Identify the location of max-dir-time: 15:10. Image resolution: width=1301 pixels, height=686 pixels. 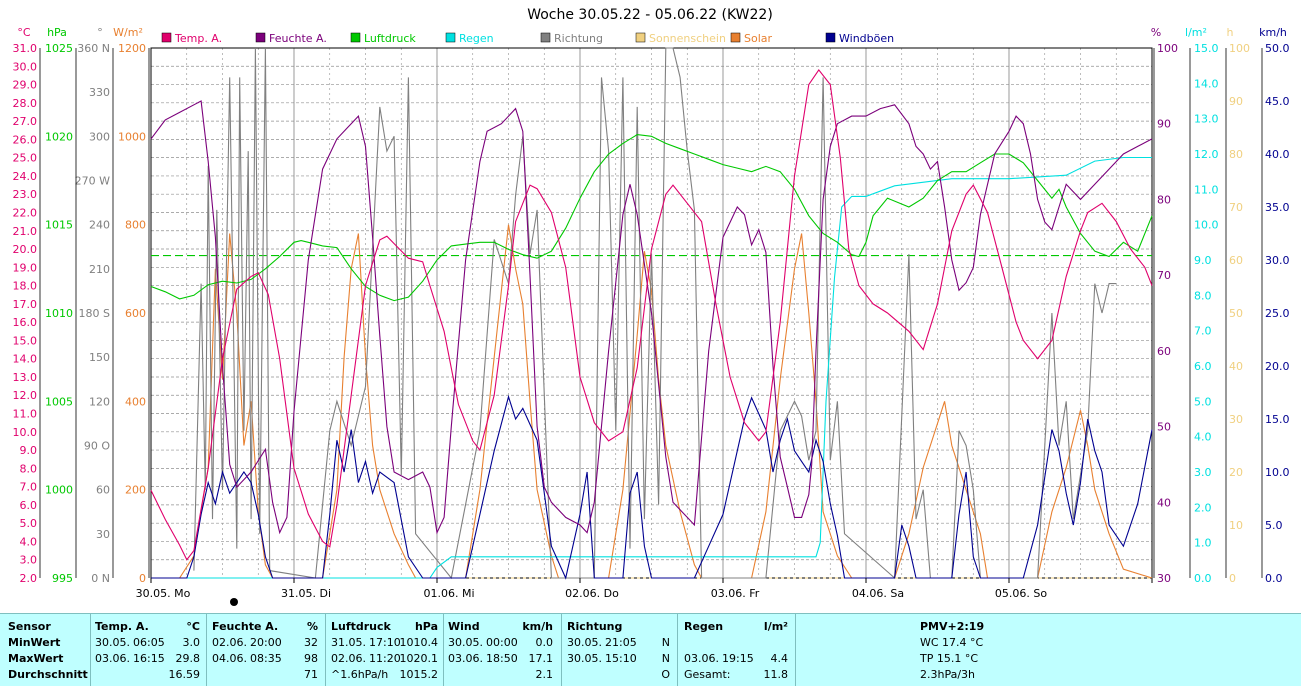
(621, 658).